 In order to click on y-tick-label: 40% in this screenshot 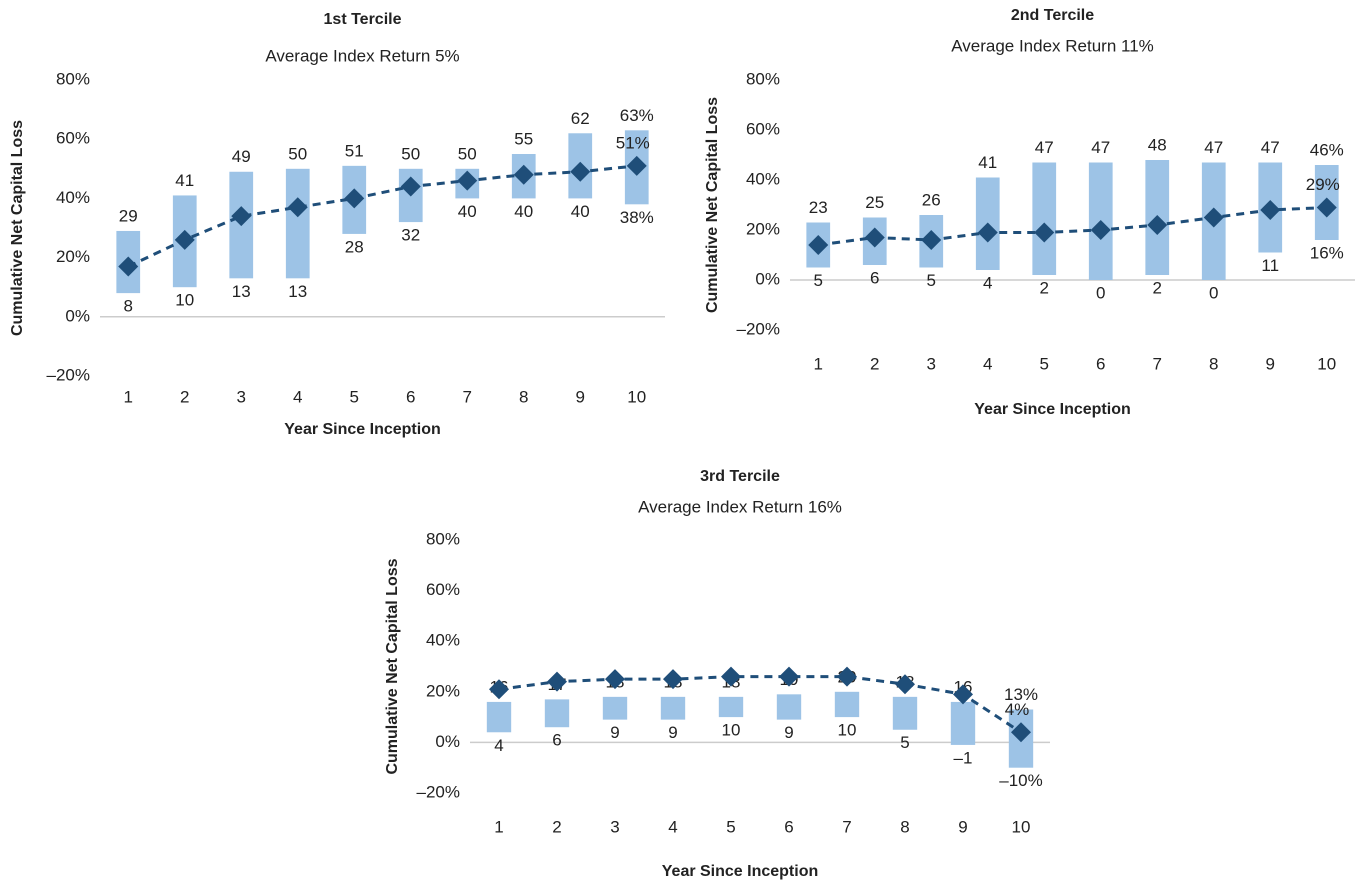, I will do `click(763, 178)`.